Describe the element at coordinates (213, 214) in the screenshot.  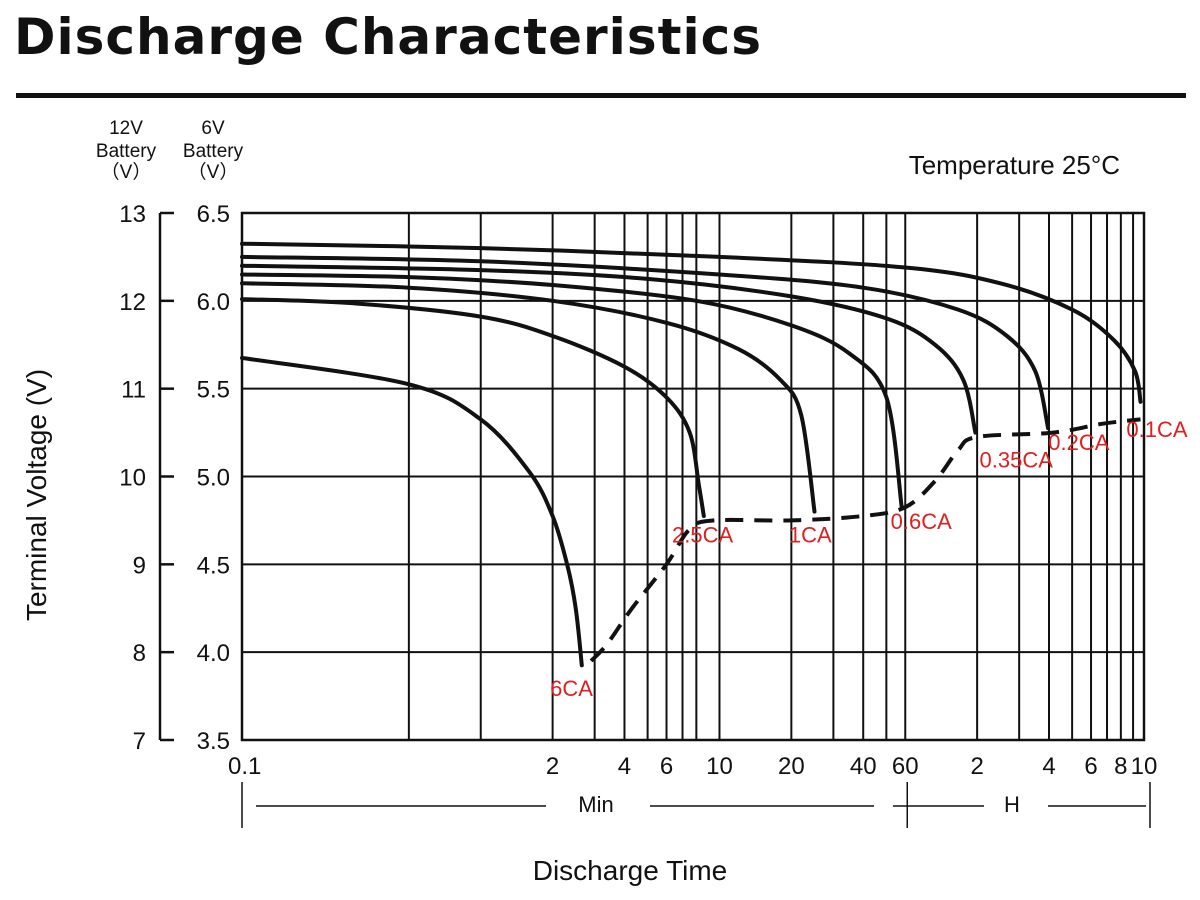
I see `y-tick-label-6v: 6.5` at that location.